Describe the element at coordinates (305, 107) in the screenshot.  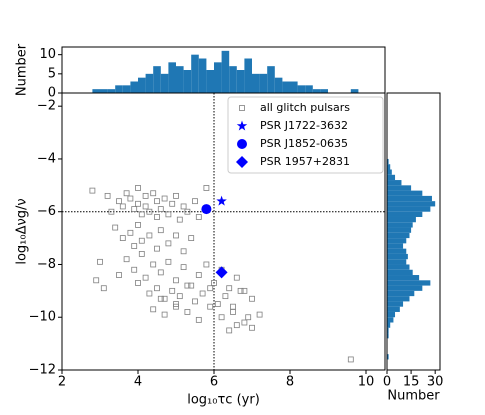
I see `legend-label: all glitch pulsars` at that location.